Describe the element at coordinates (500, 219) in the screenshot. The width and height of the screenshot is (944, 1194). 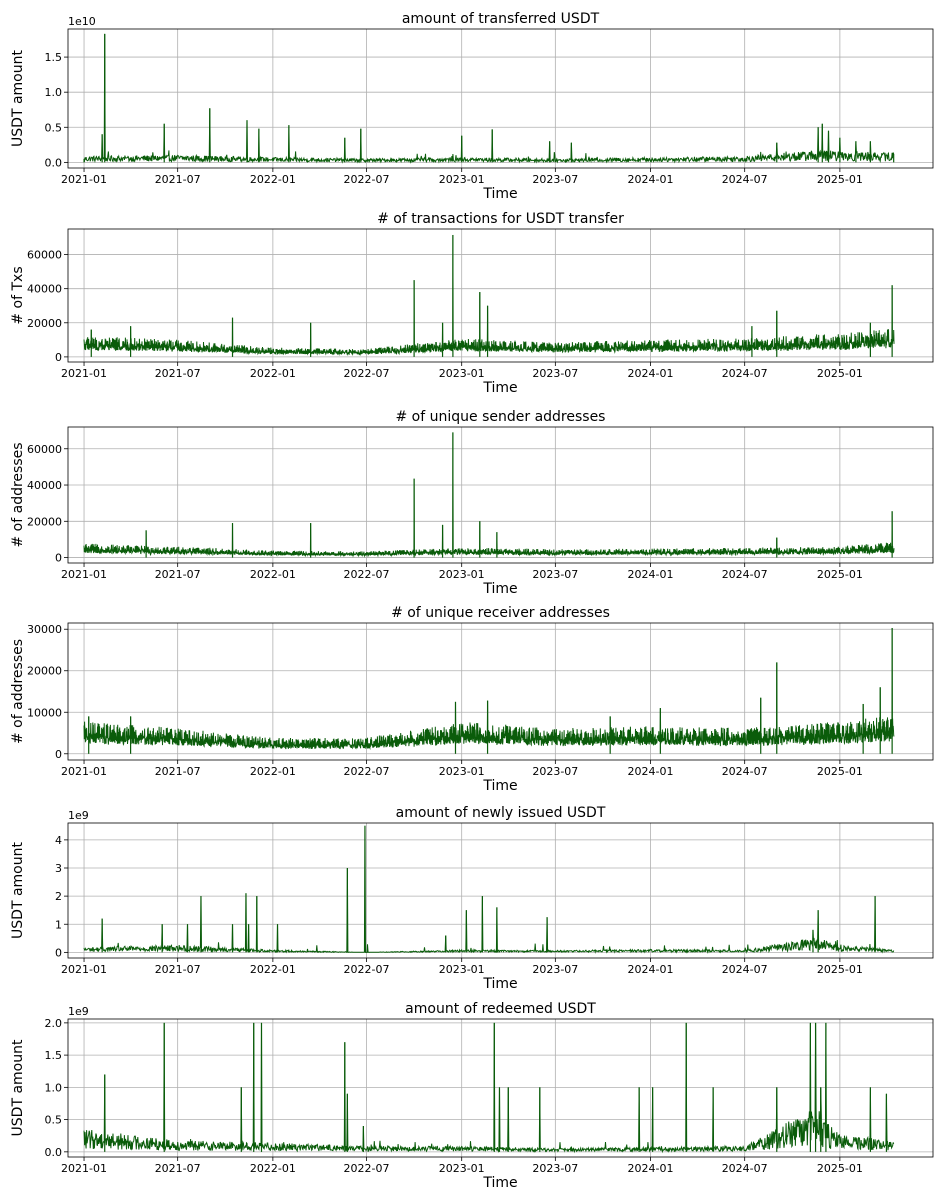
I see `chart-title: # of transactions for USDT transfer` at that location.